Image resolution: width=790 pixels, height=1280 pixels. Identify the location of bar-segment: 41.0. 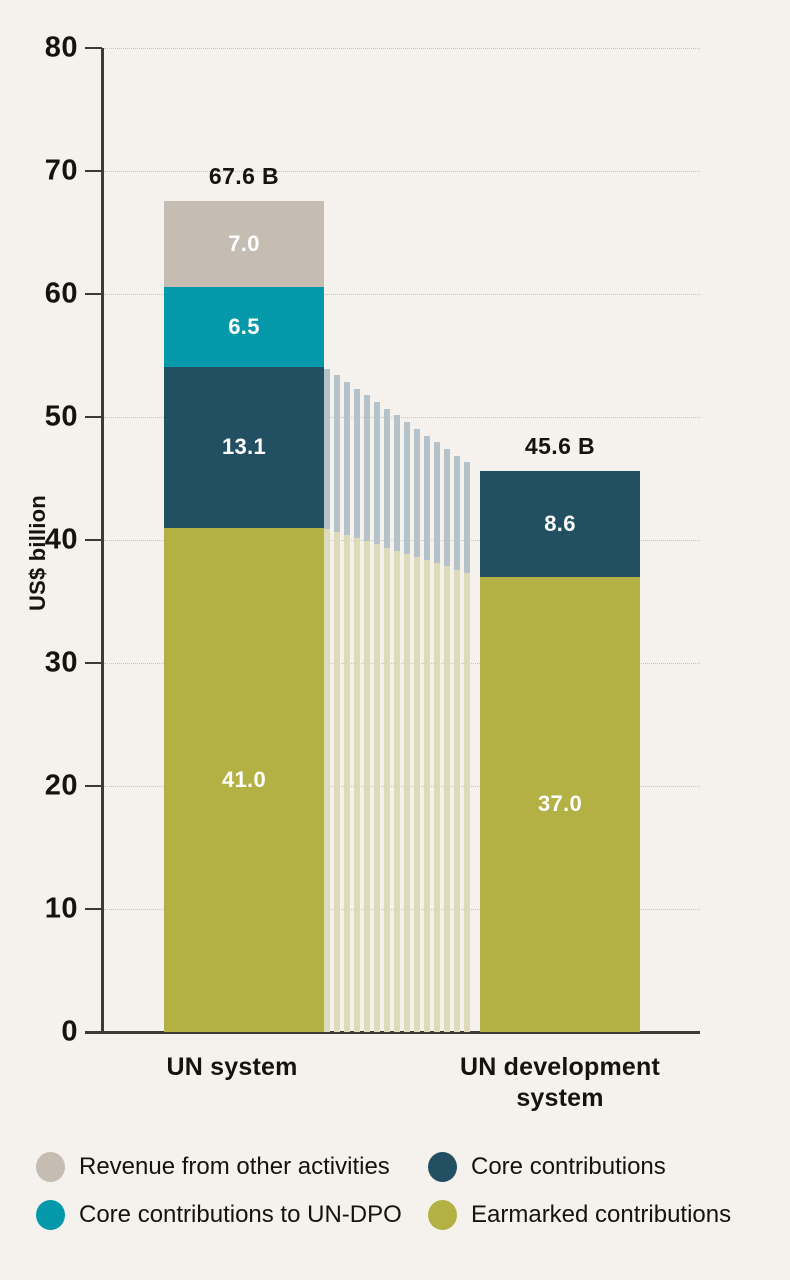
(244, 779).